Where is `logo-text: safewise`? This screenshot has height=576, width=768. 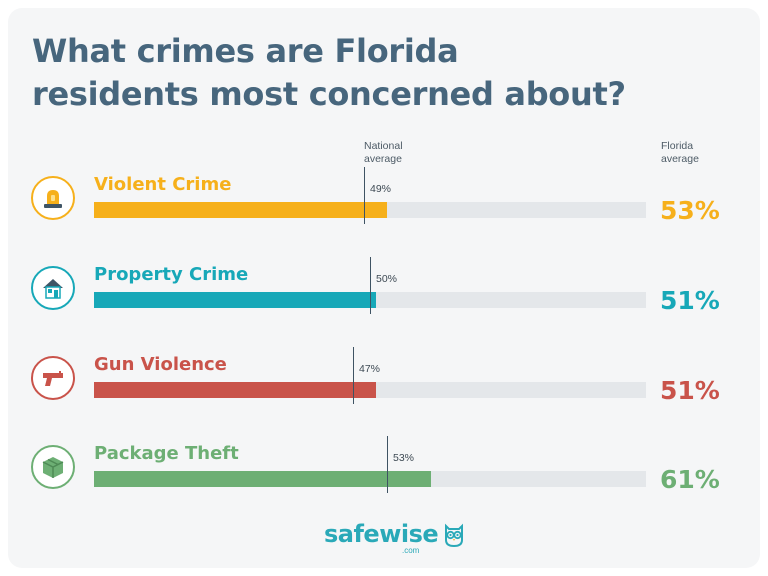
logo-text: safewise is located at coordinates (381, 534).